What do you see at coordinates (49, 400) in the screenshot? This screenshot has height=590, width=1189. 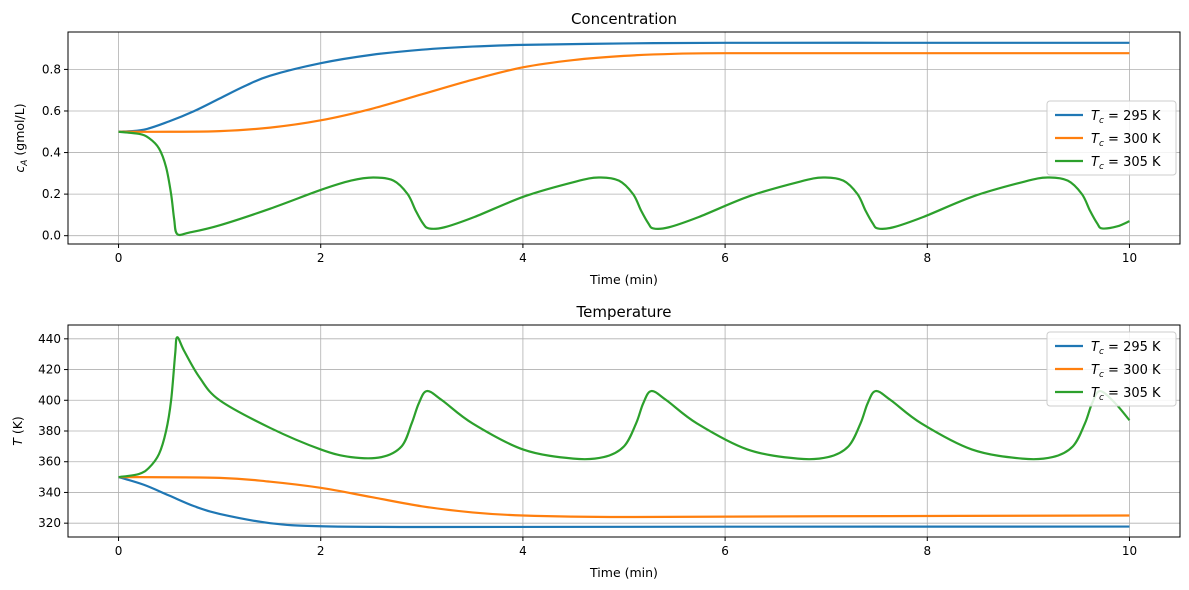 I see `y-tick-label: 400` at bounding box center [49, 400].